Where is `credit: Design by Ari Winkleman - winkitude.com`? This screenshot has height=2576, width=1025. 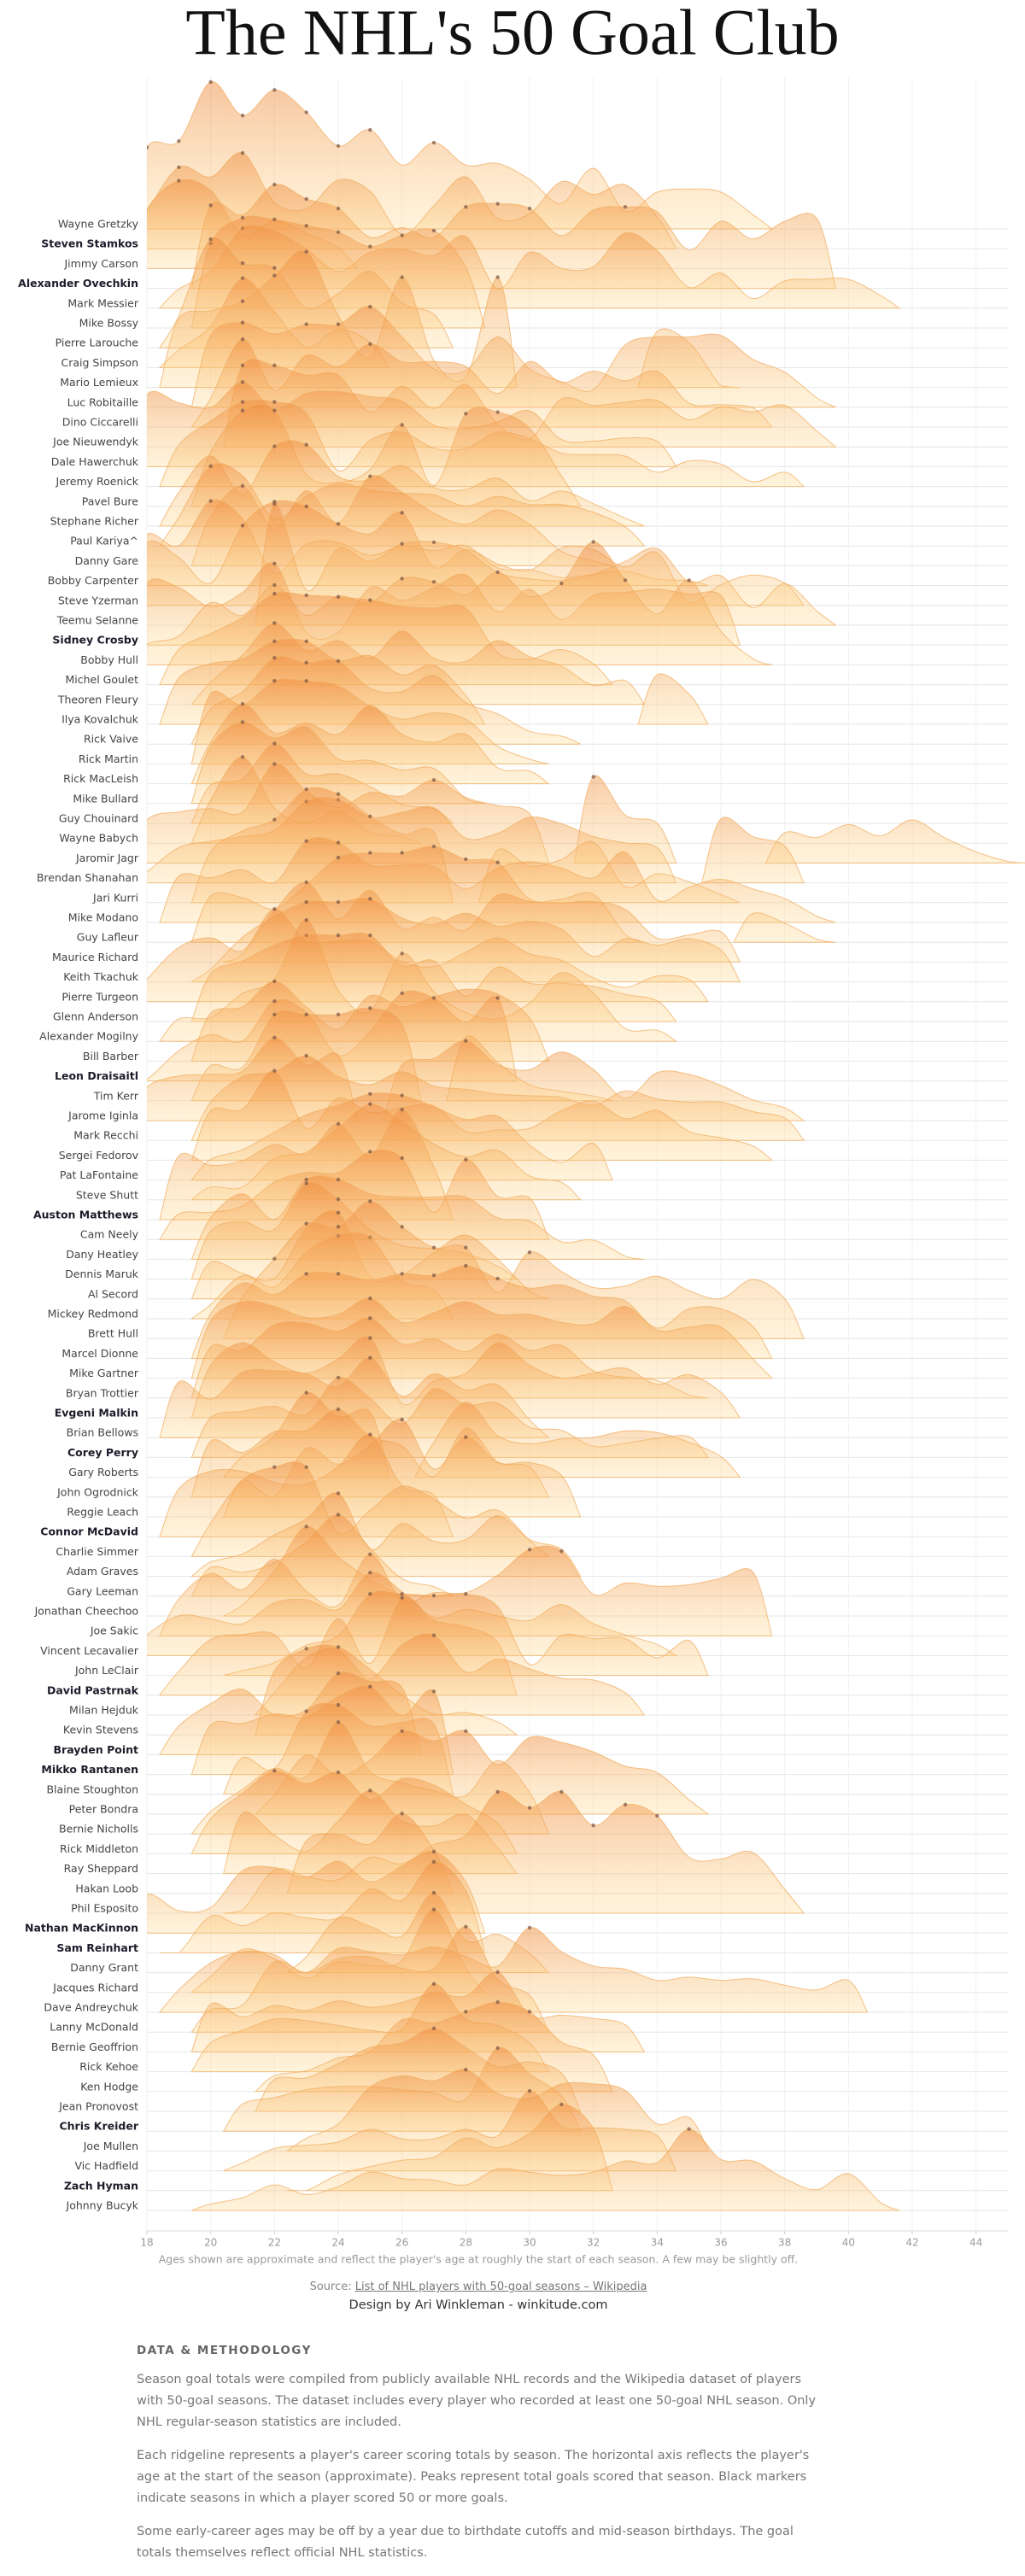
credit: Design by Ari Winkleman - winkitude.com is located at coordinates (478, 2305).